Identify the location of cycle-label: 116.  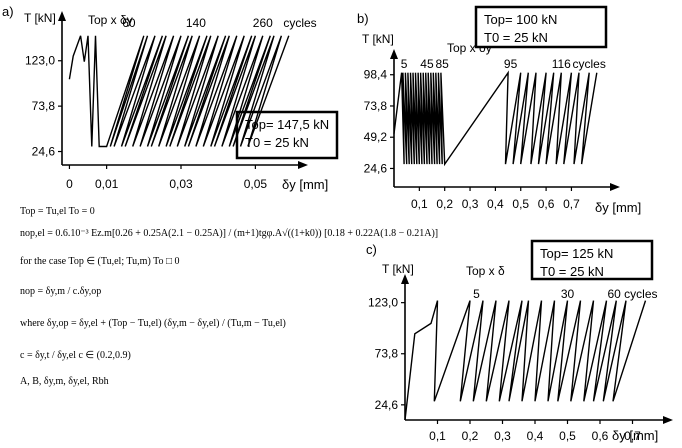
(561, 64).